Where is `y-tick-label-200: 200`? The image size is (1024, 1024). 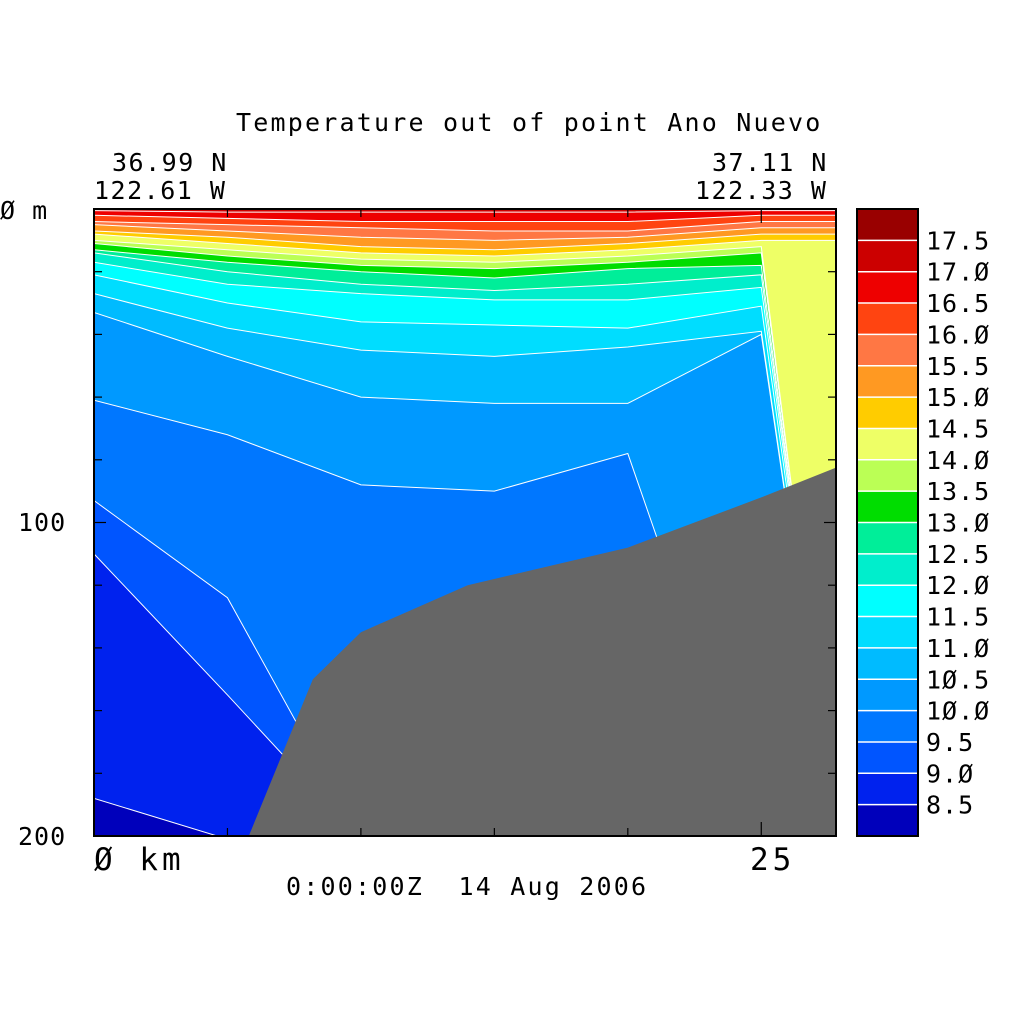 y-tick-label-200: 200 is located at coordinates (42, 836).